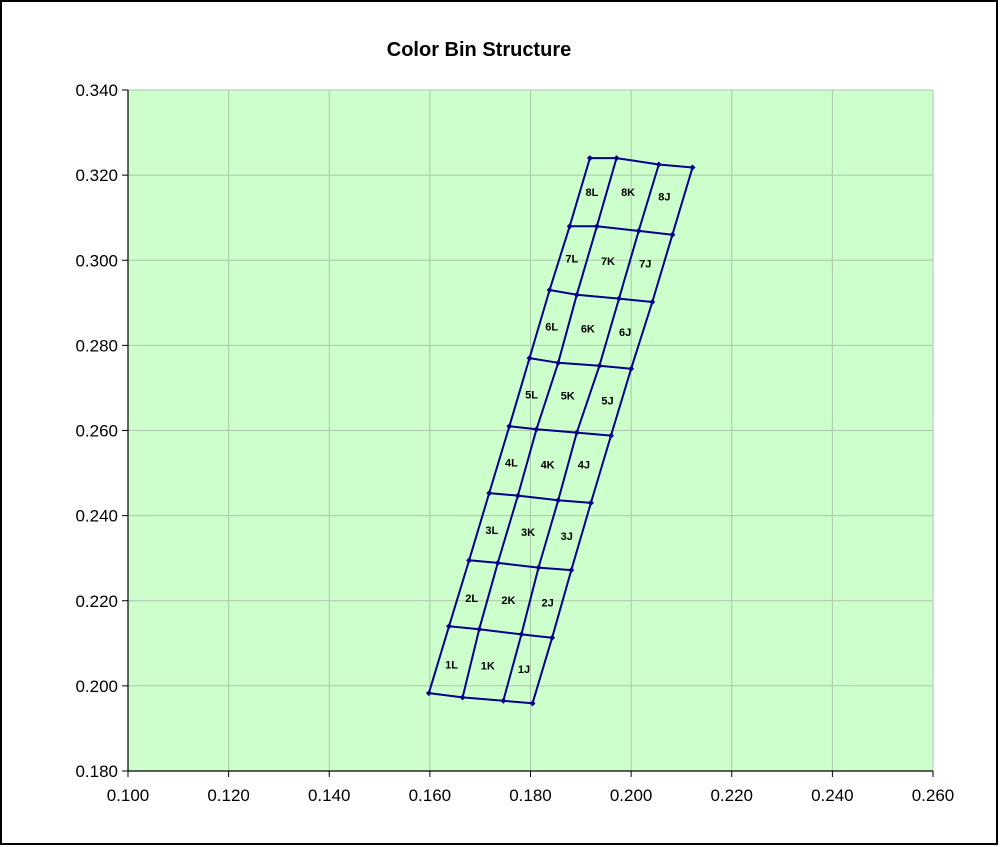 This screenshot has width=1000, height=847. What do you see at coordinates (645, 265) in the screenshot?
I see `bin-label-7j: 7J` at bounding box center [645, 265].